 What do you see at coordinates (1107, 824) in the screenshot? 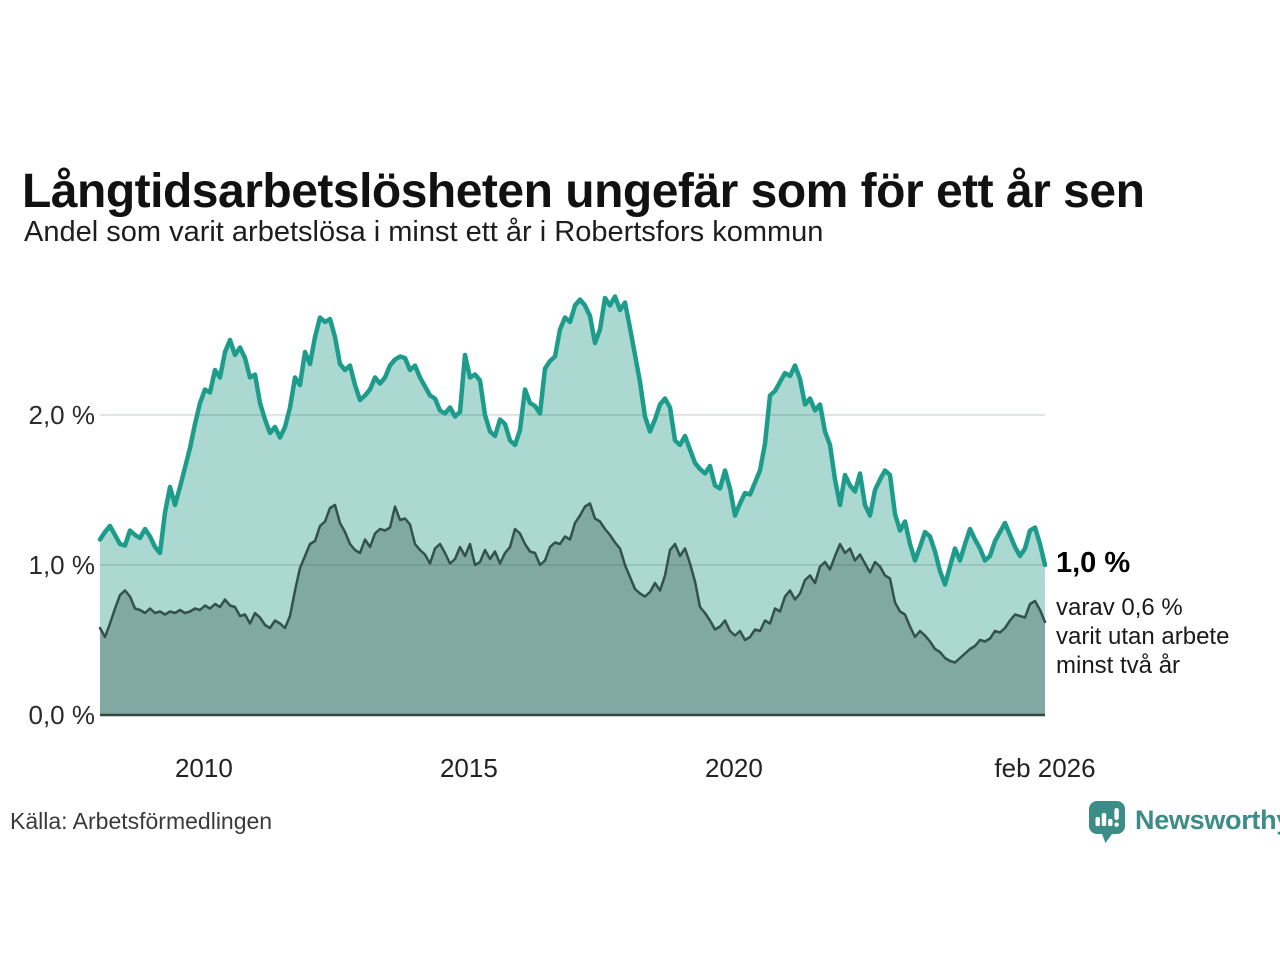
I see `bar-chart-speech-bubble-icon` at bounding box center [1107, 824].